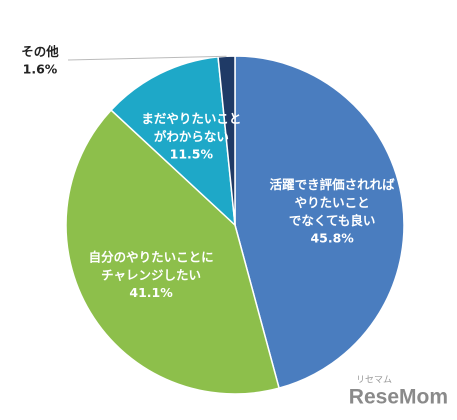  I want to click on watermark: ReseMom, so click(398, 397).